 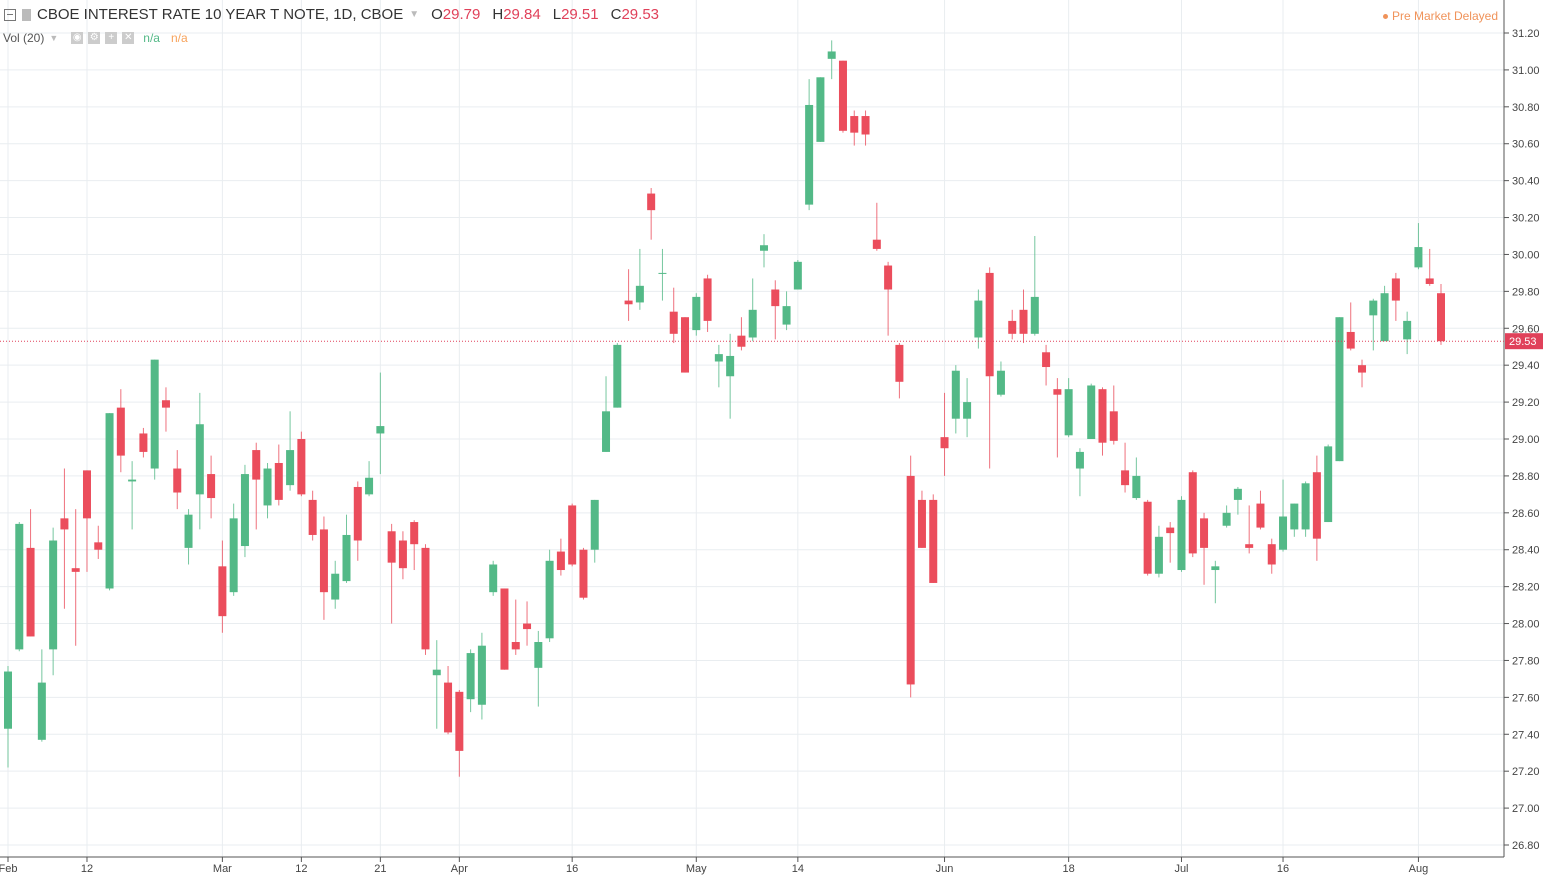 I want to click on last-price-badge, so click(x=1524, y=341).